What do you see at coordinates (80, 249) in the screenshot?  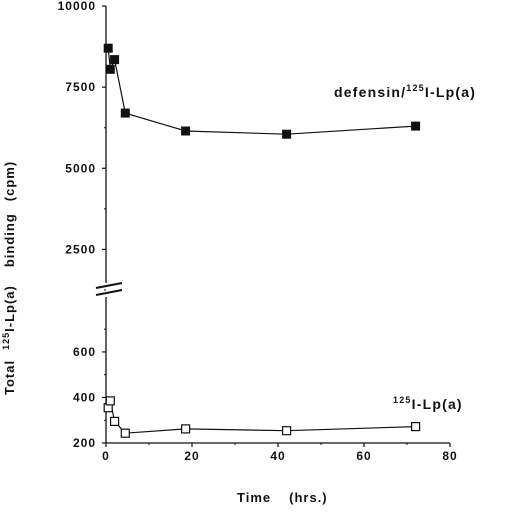 I see `y-upper-tick-label: 2500` at bounding box center [80, 249].